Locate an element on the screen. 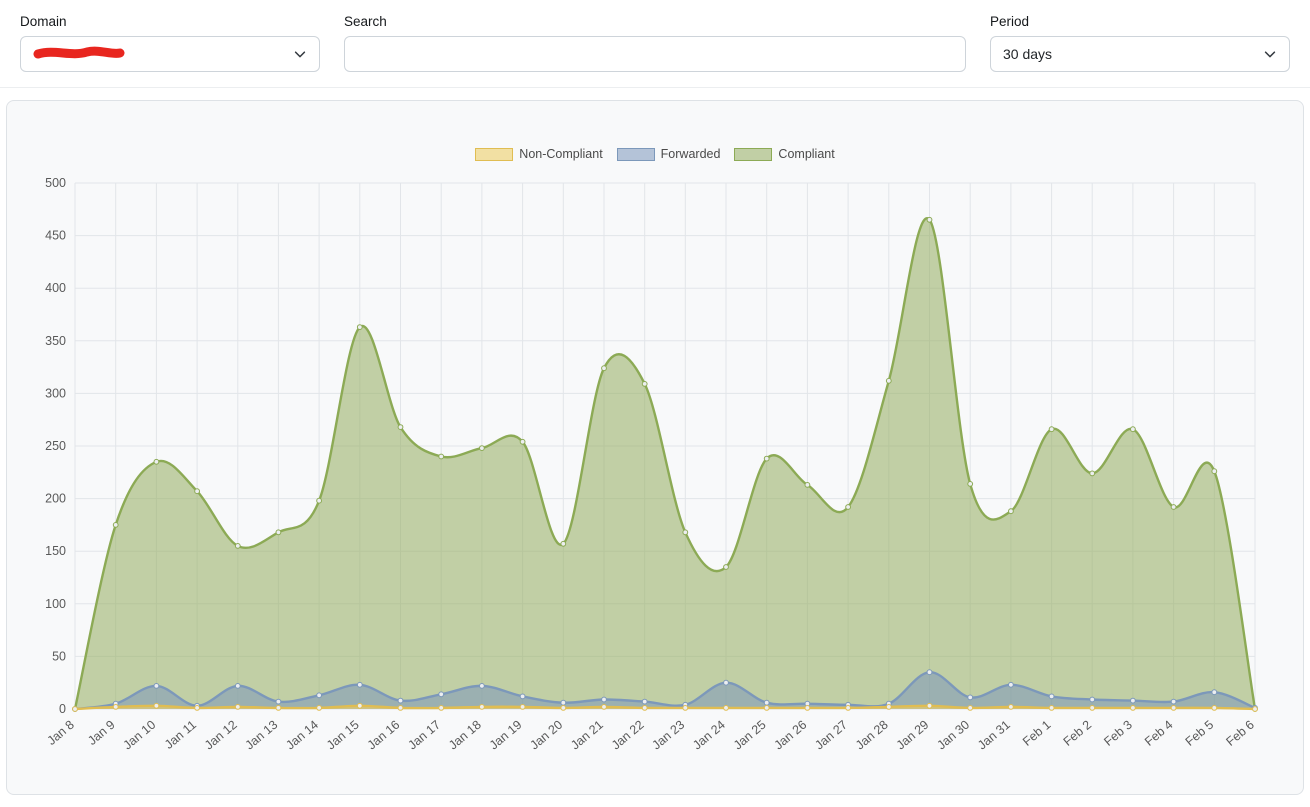  svg-text: Feb 5 is located at coordinates (1200, 733).